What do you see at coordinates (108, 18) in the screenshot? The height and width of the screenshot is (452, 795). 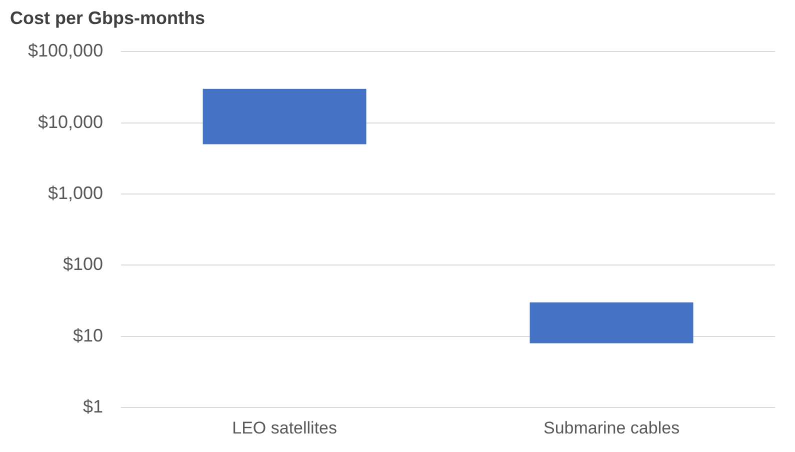 I see `chart-title: Cost per Gbps-months` at bounding box center [108, 18].